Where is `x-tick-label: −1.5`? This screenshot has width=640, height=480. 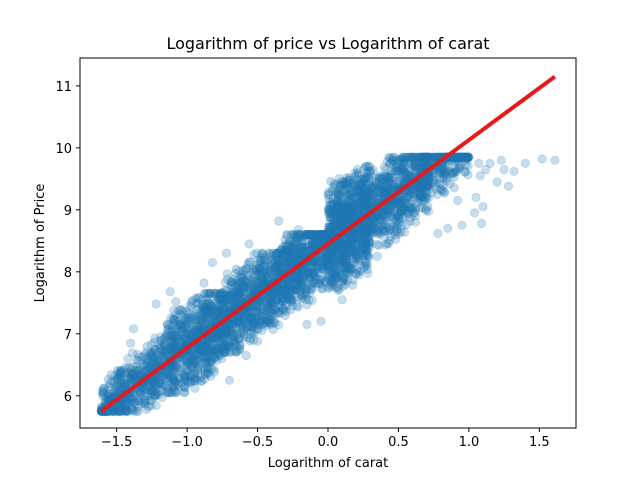 x-tick-label: −1.5 is located at coordinates (117, 442).